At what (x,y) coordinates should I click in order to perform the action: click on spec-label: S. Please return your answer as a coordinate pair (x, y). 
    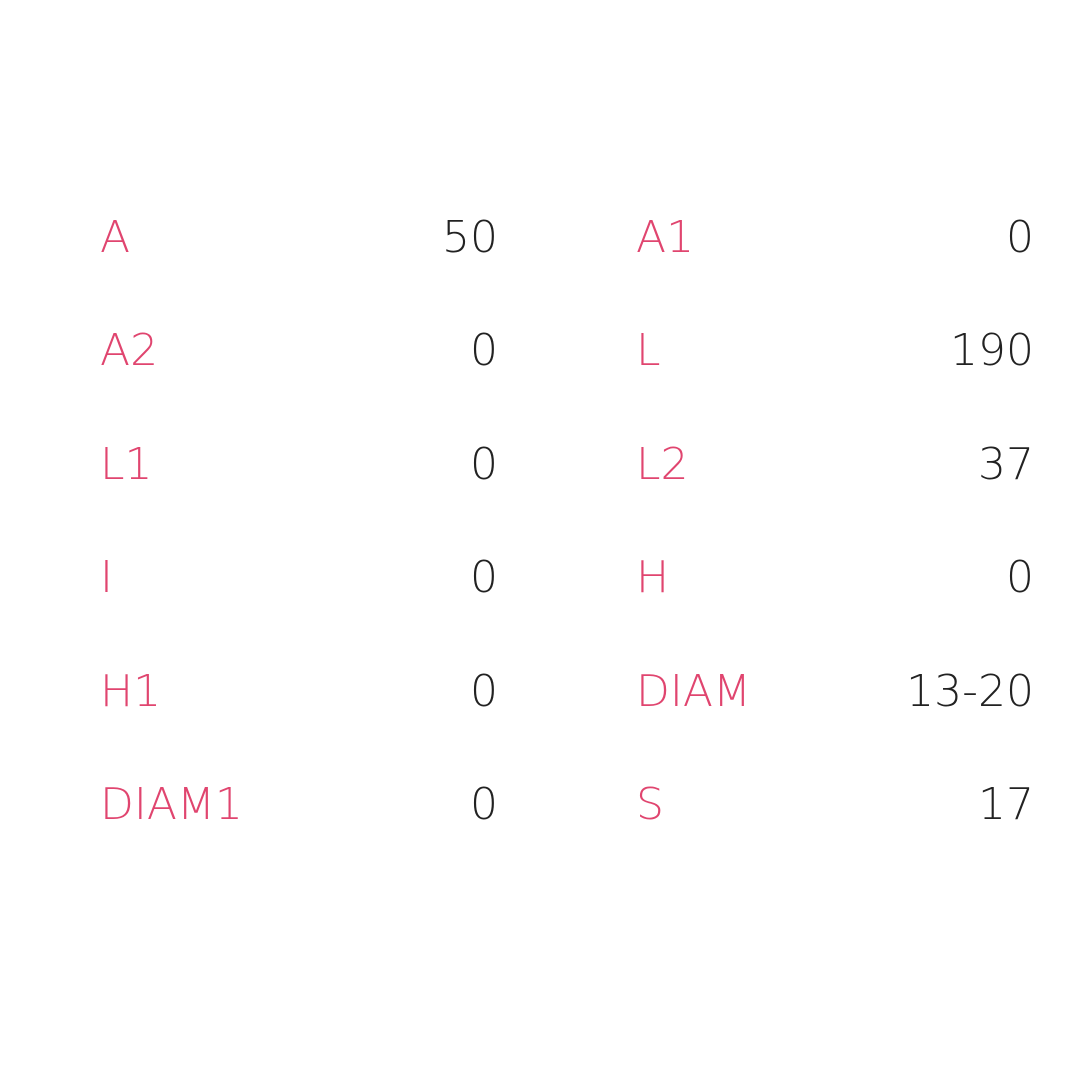
    Looking at the image, I should click on (650, 804).